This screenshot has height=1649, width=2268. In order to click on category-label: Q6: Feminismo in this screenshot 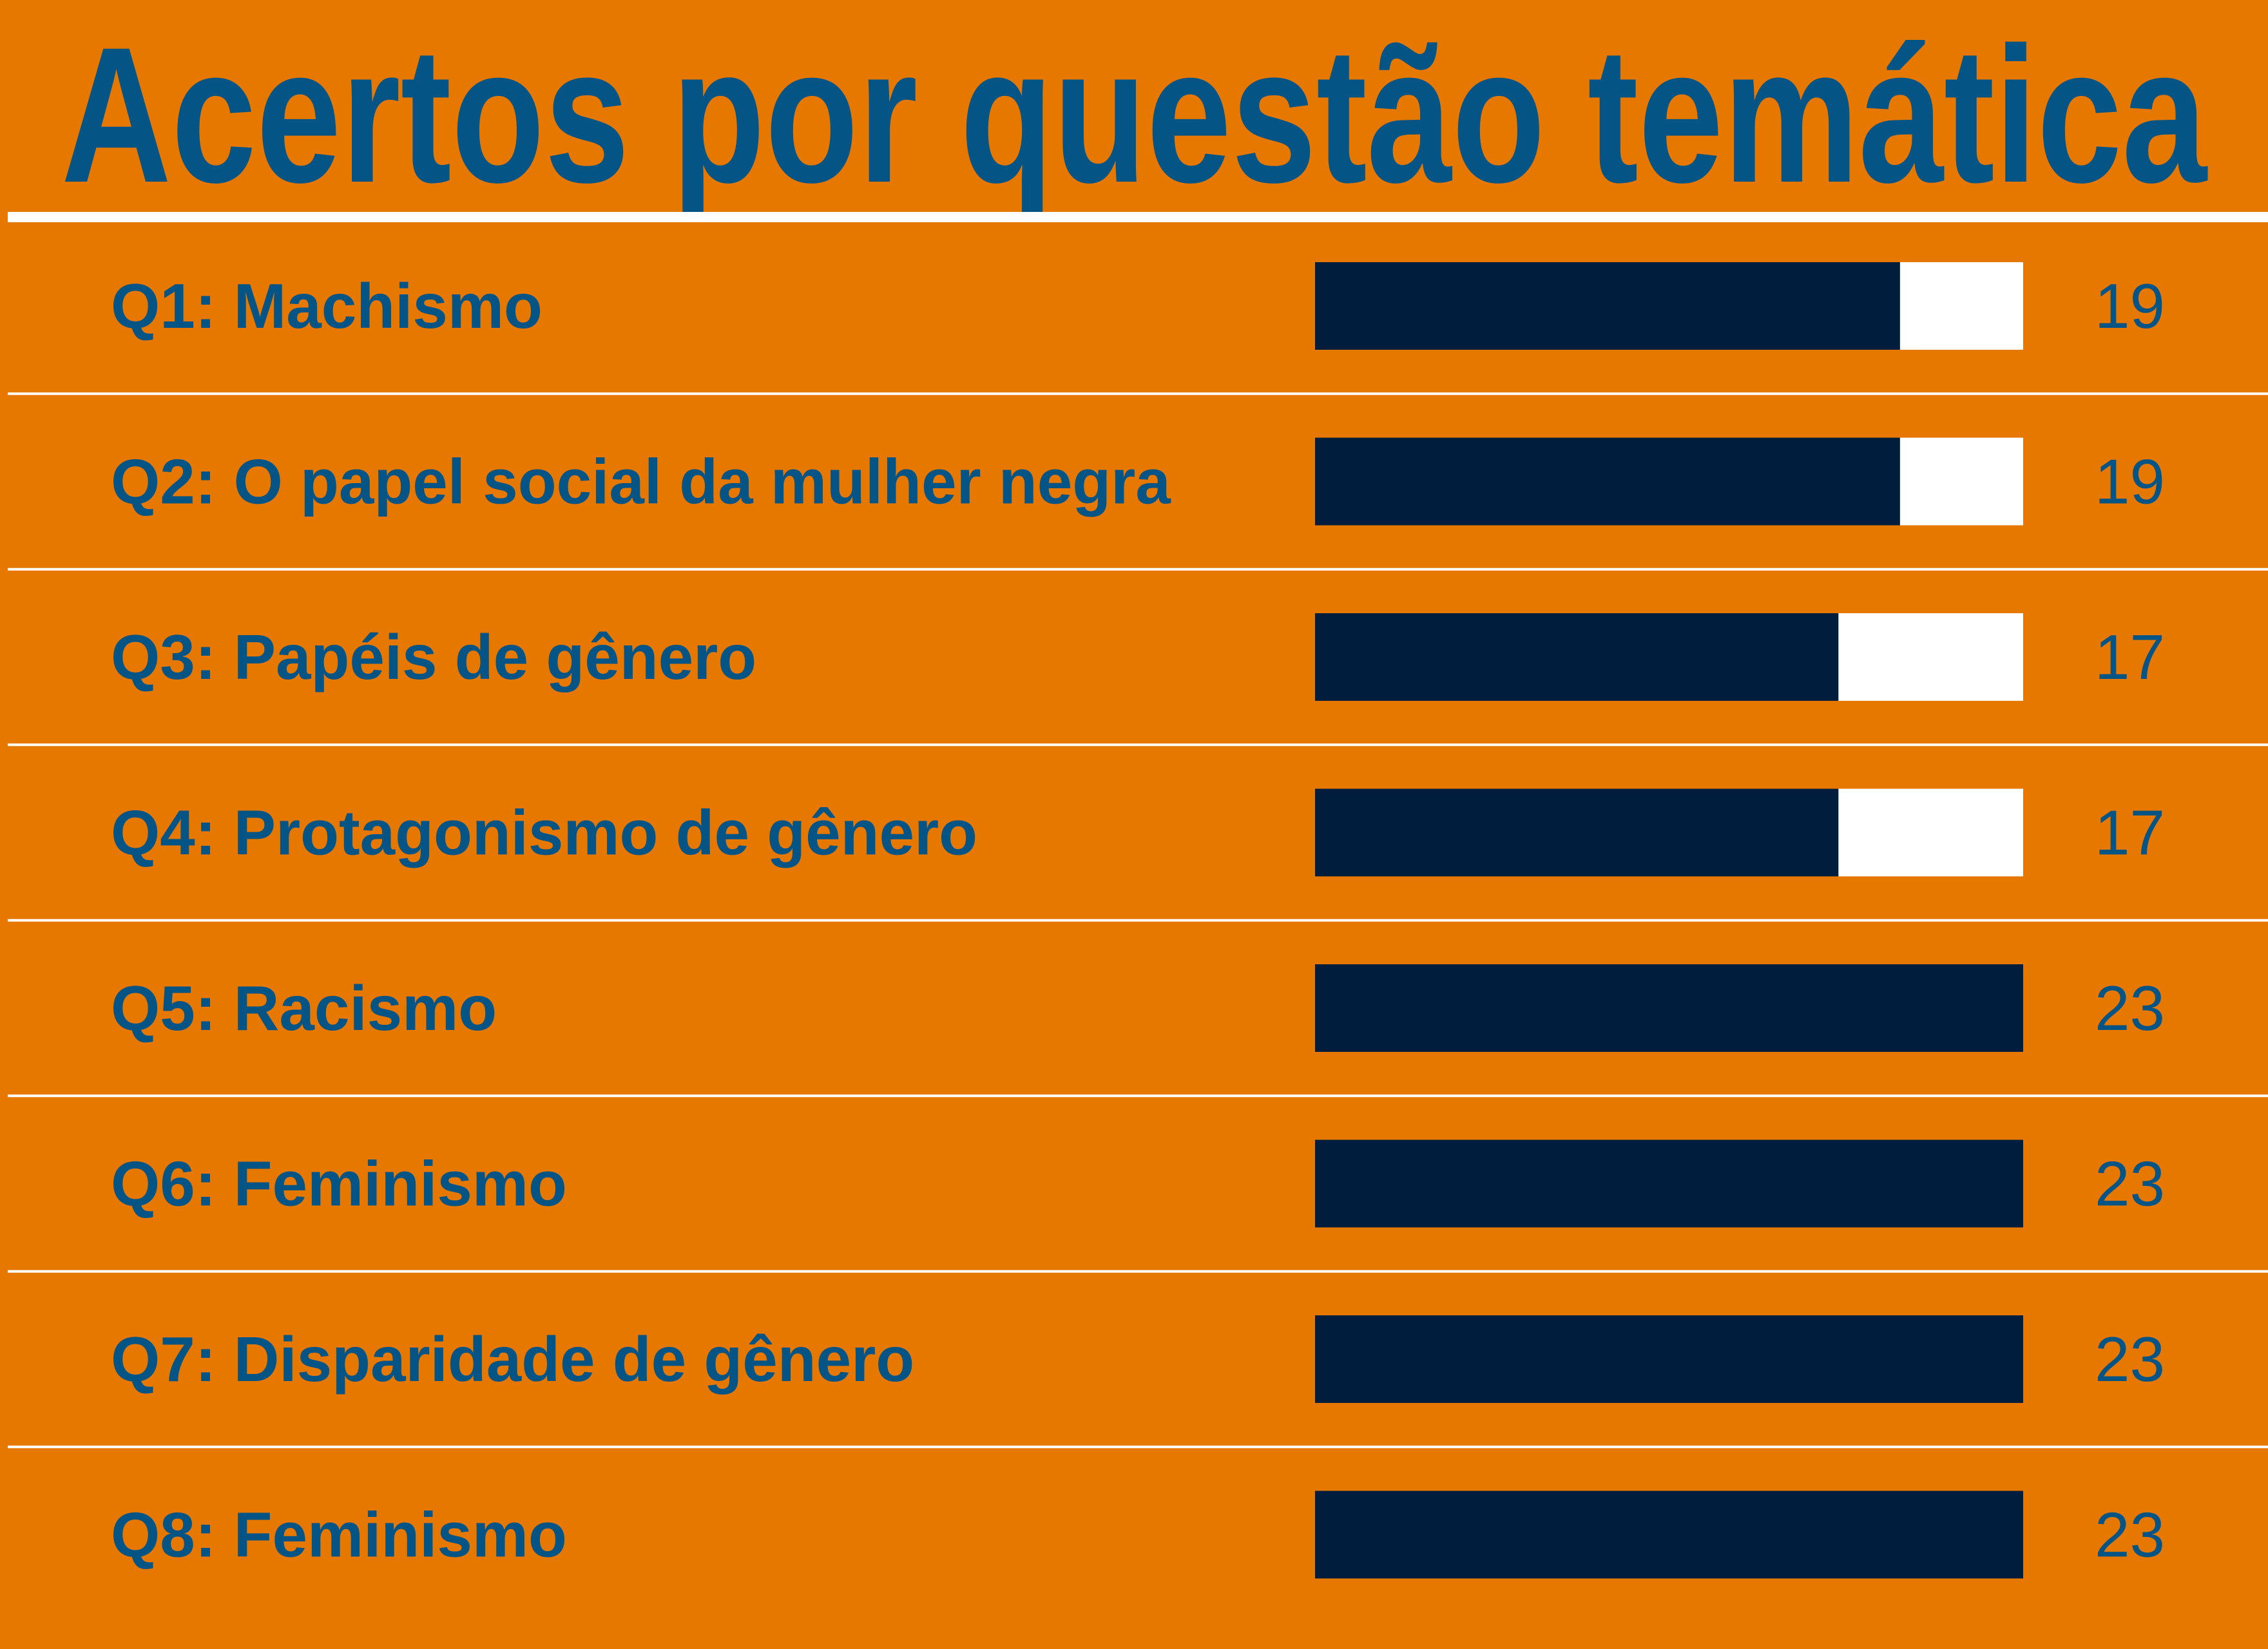, I will do `click(339, 1184)`.